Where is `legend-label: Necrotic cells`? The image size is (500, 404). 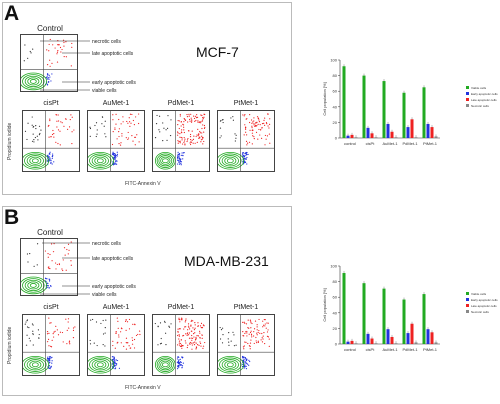 legend-label: Necrotic cells is located at coordinates (480, 106).